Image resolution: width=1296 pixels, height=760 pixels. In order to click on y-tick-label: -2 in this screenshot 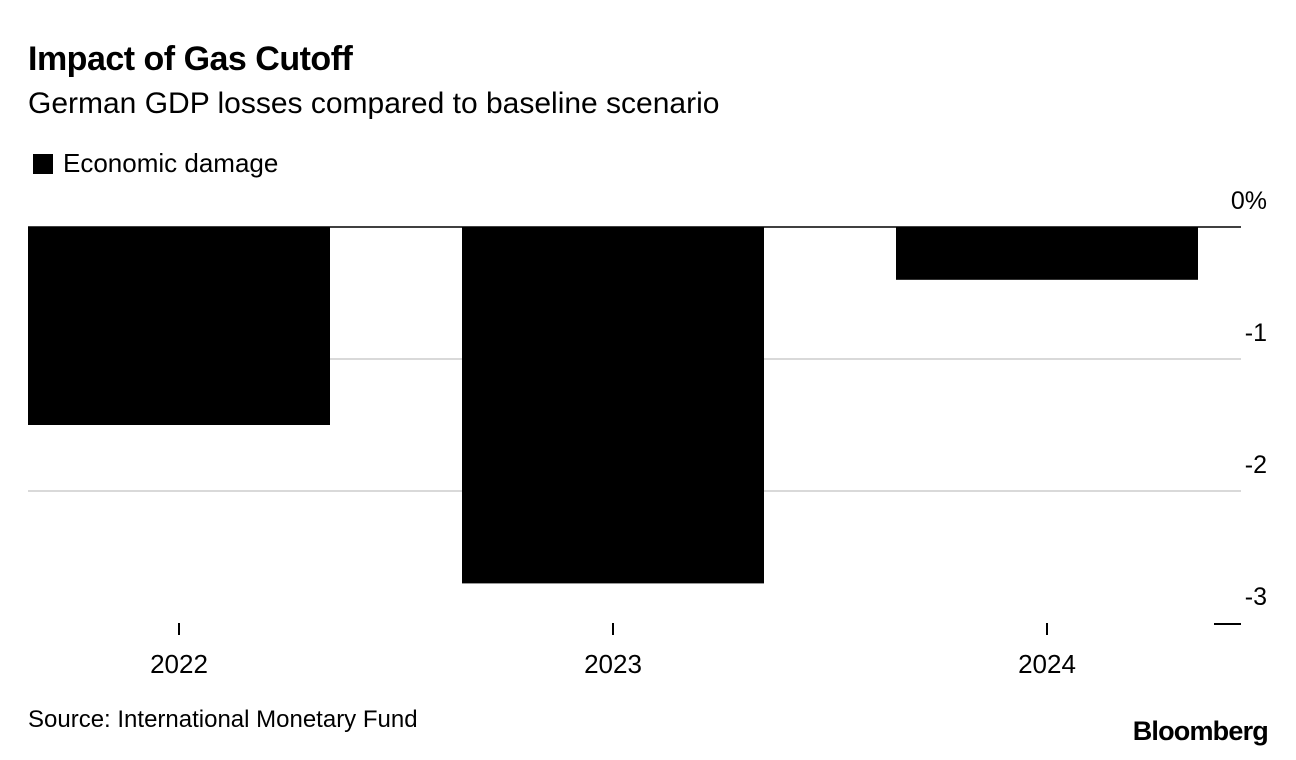, I will do `click(1256, 465)`.